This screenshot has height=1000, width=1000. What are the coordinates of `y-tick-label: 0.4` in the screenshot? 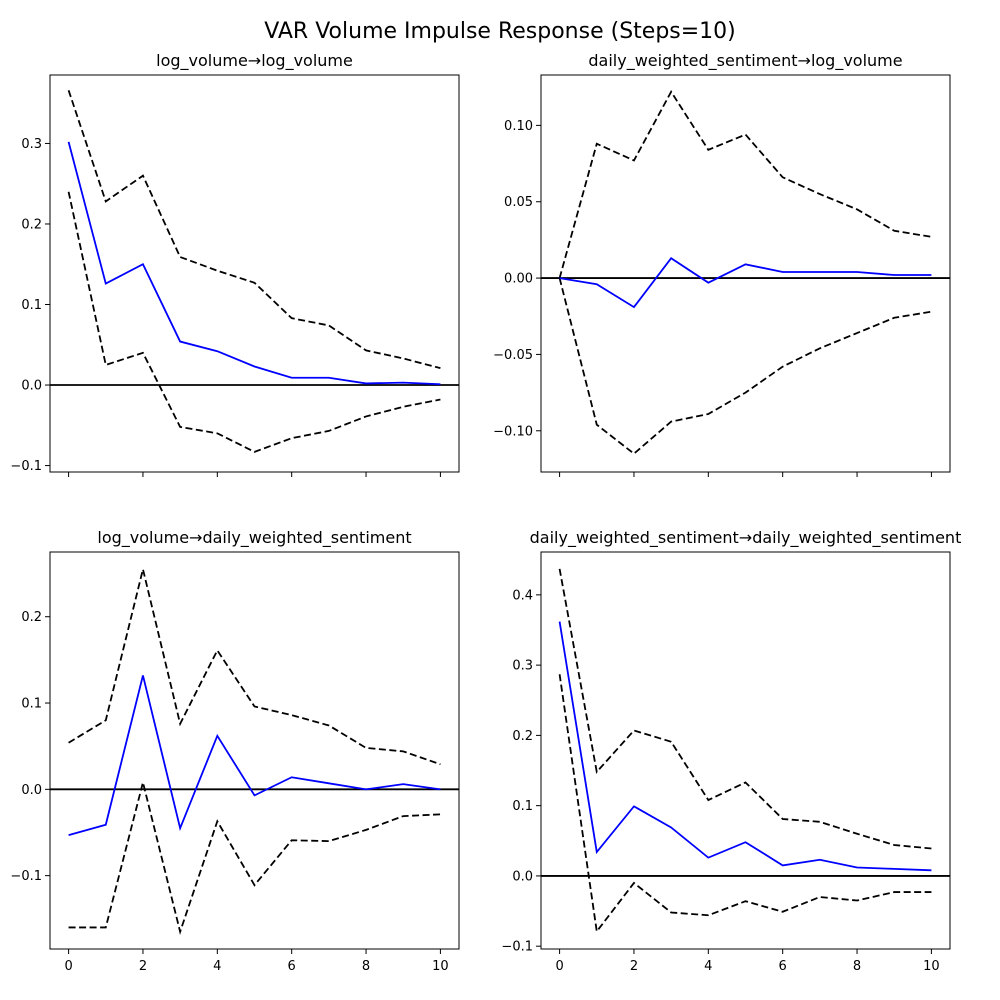 It's located at (522, 595).